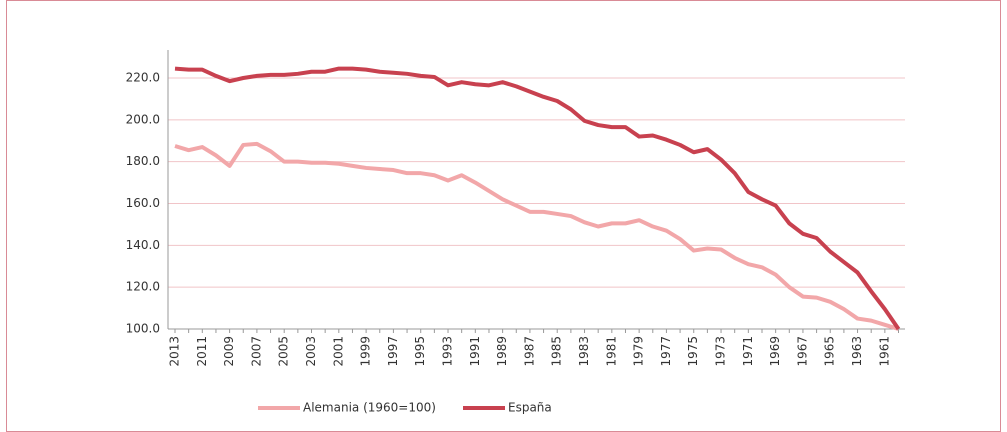 This screenshot has height=432, width=1007. What do you see at coordinates (229, 351) in the screenshot?
I see `x-tick-label: 2009` at bounding box center [229, 351].